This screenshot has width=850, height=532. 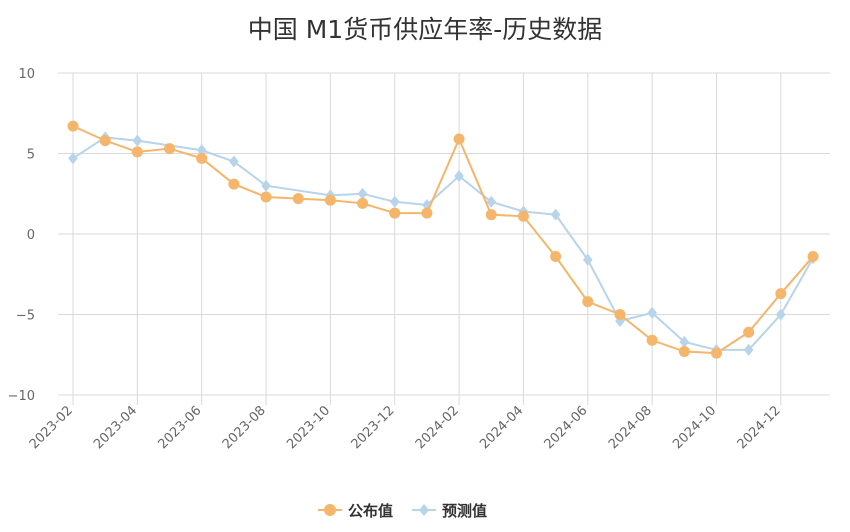 What do you see at coordinates (759, 427) in the screenshot?
I see `x-tick-label: 2024-12` at bounding box center [759, 427].